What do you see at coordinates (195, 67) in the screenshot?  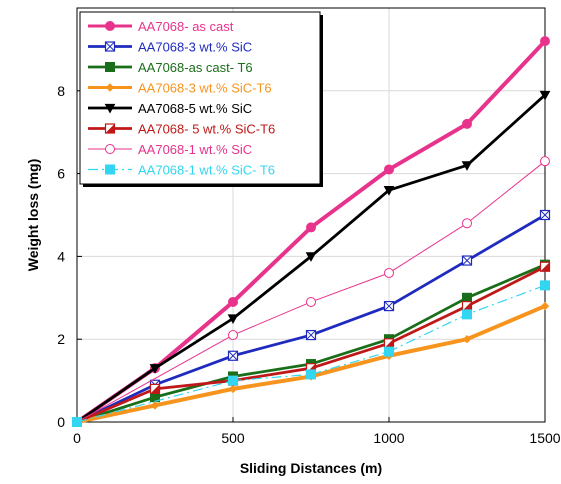 I see `legend-label: AA7068-as cast- T6` at bounding box center [195, 67].